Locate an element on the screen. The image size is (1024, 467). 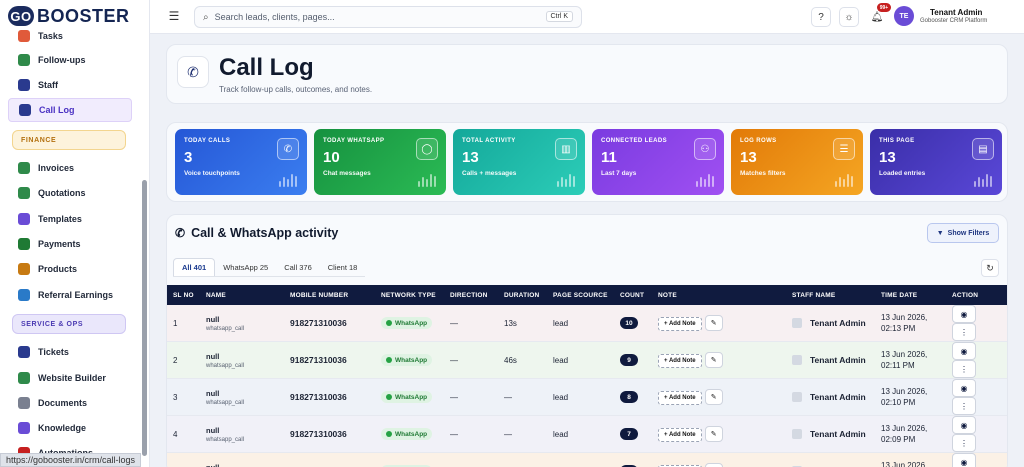
sidebar-item-tasks: Tasks is located at coordinates (70, 36).